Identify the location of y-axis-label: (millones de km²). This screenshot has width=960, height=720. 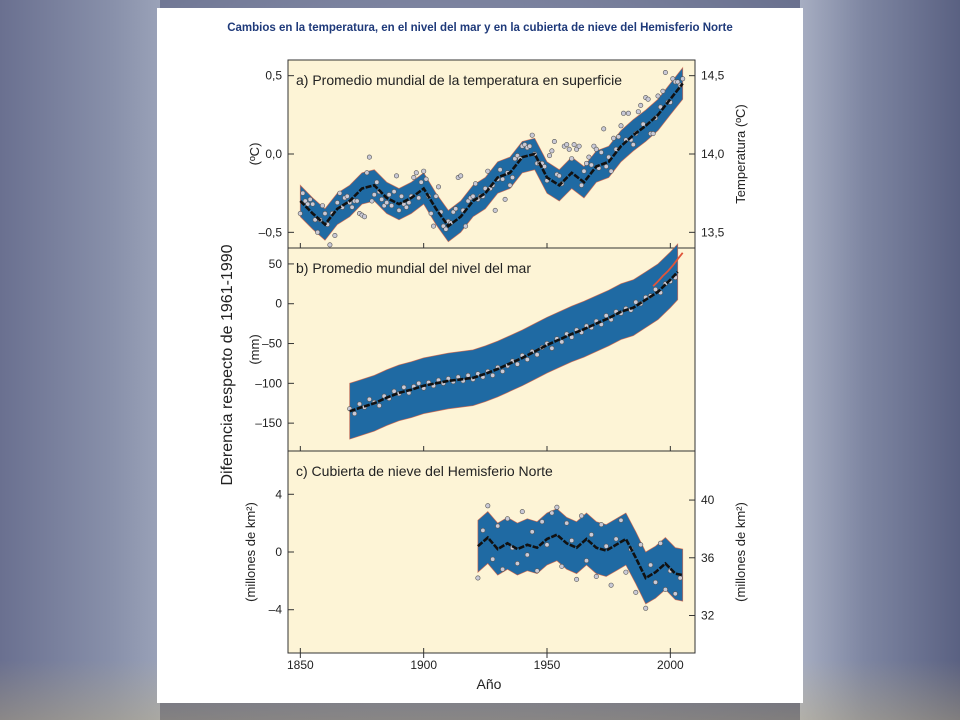
(250, 552).